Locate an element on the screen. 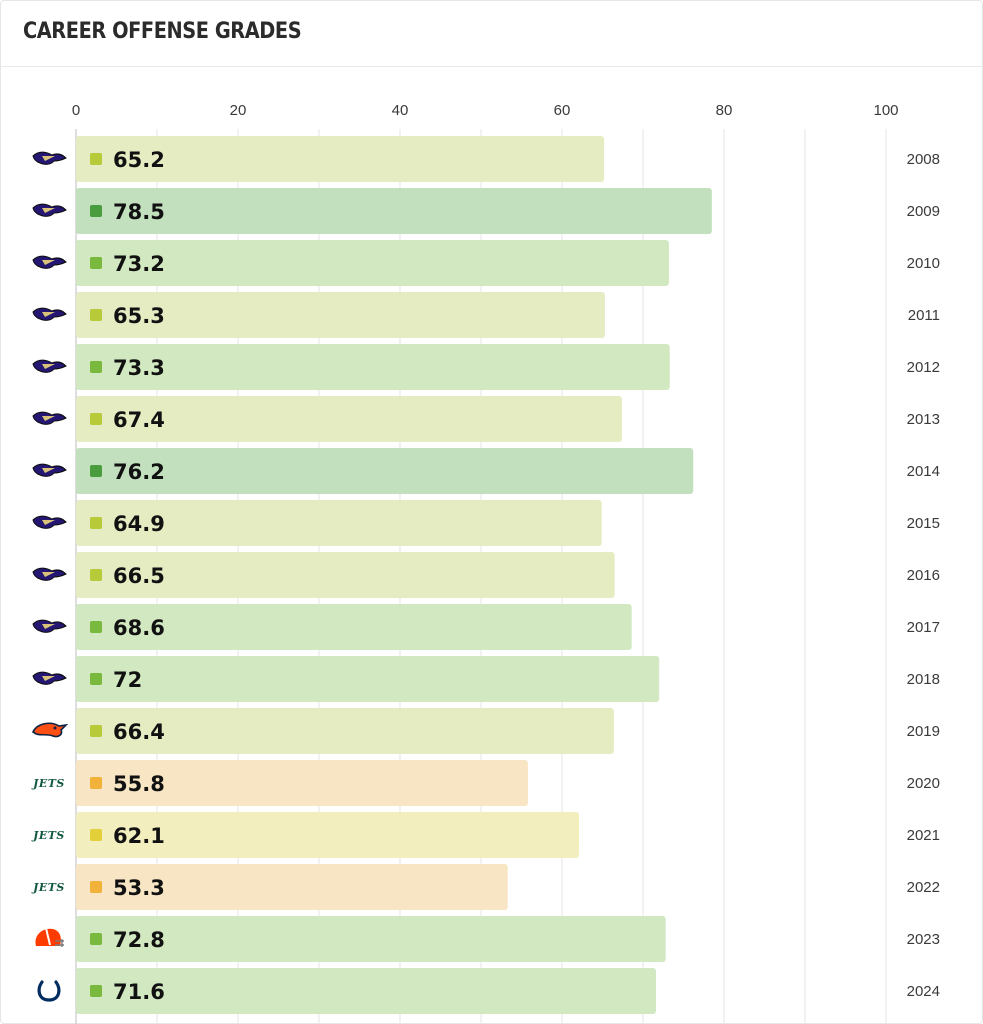 Image resolution: width=983 pixels, height=1024 pixels. grade-value-label: 55.8 is located at coordinates (139, 784).